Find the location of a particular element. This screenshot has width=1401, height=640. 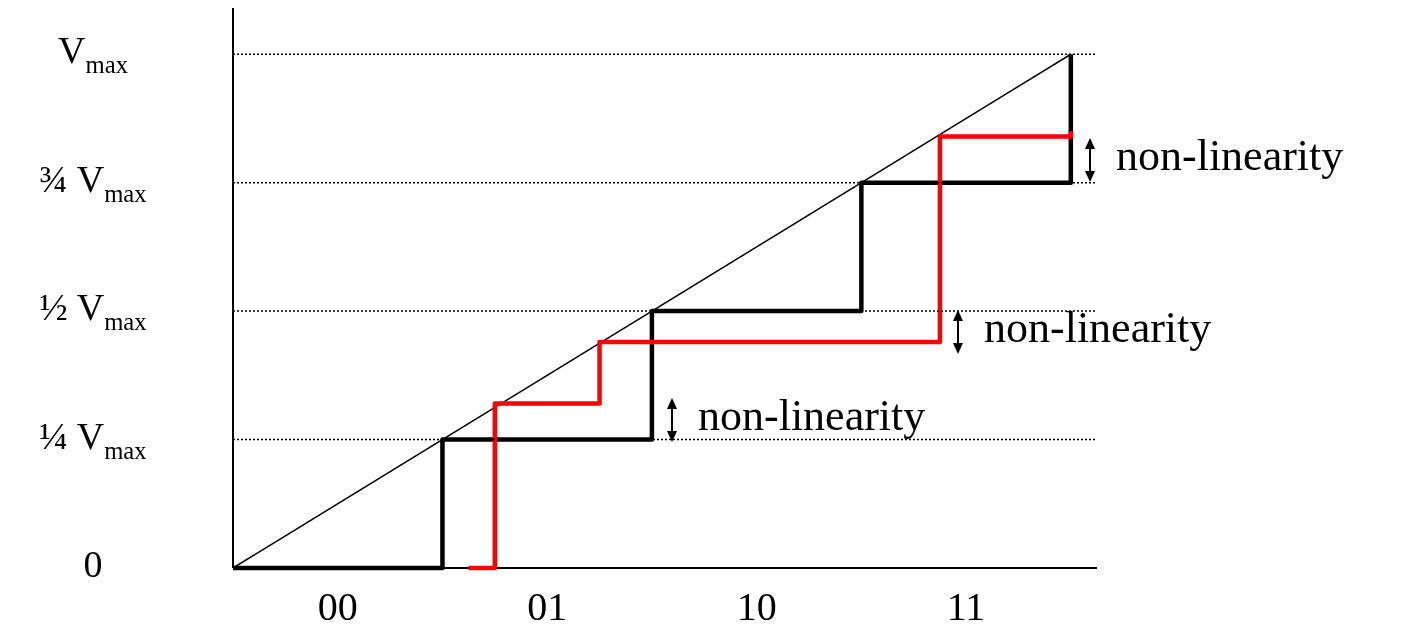

x-tick-label: 00 is located at coordinates (337, 606).